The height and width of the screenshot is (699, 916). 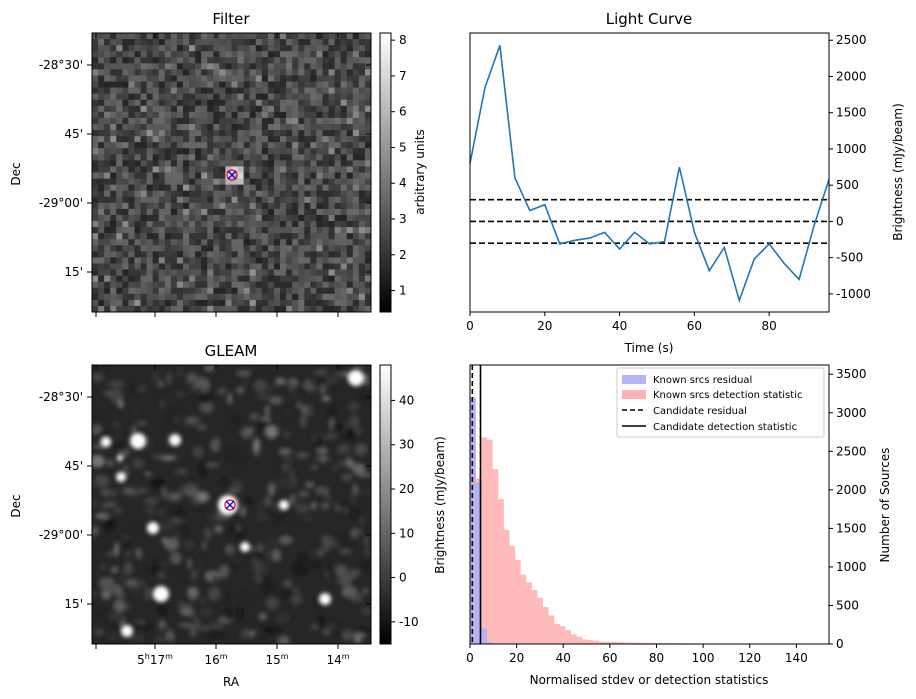 What do you see at coordinates (640, 643) in the screenshot?
I see `histogram-bar-detection` at bounding box center [640, 643].